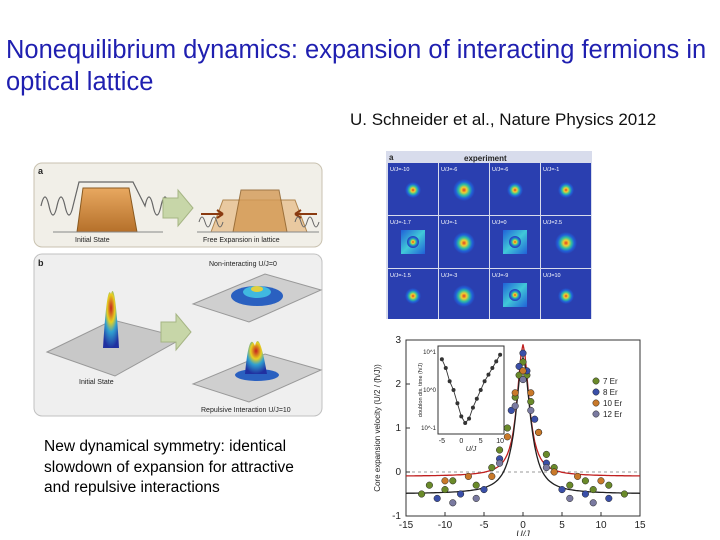  I want to click on y-tick-label: -1, so click(396, 516).